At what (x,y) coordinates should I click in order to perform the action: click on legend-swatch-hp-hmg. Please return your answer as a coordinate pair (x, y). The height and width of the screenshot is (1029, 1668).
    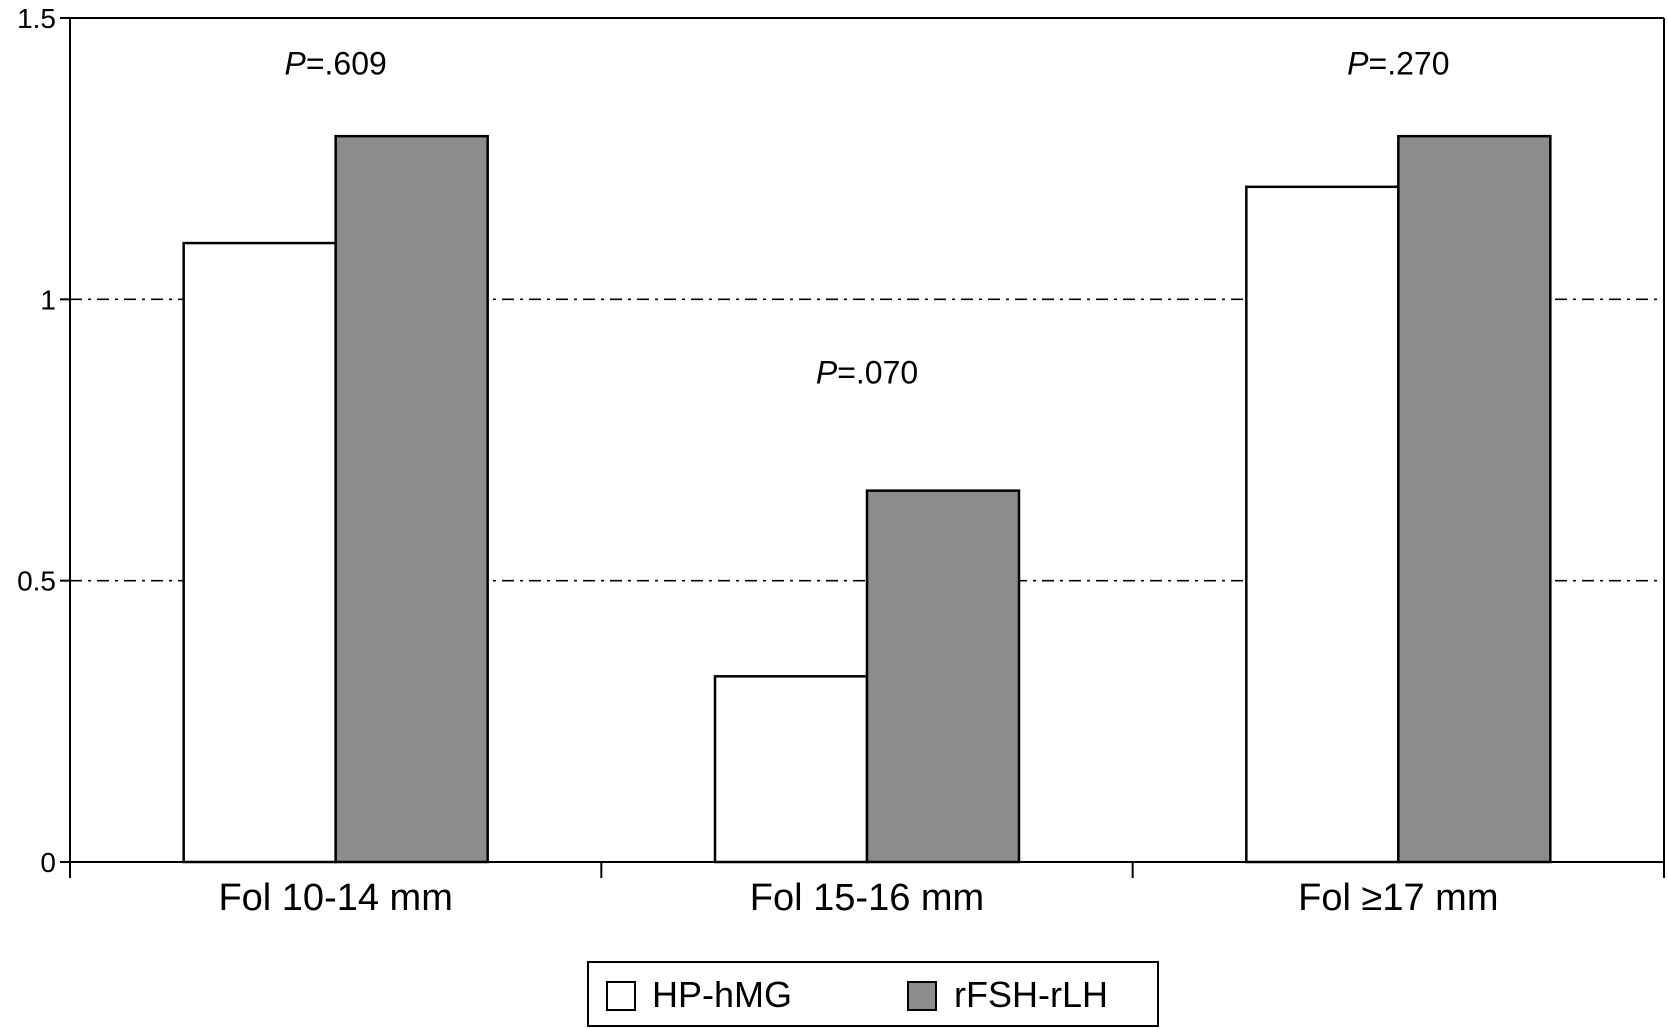
    Looking at the image, I should click on (621, 996).